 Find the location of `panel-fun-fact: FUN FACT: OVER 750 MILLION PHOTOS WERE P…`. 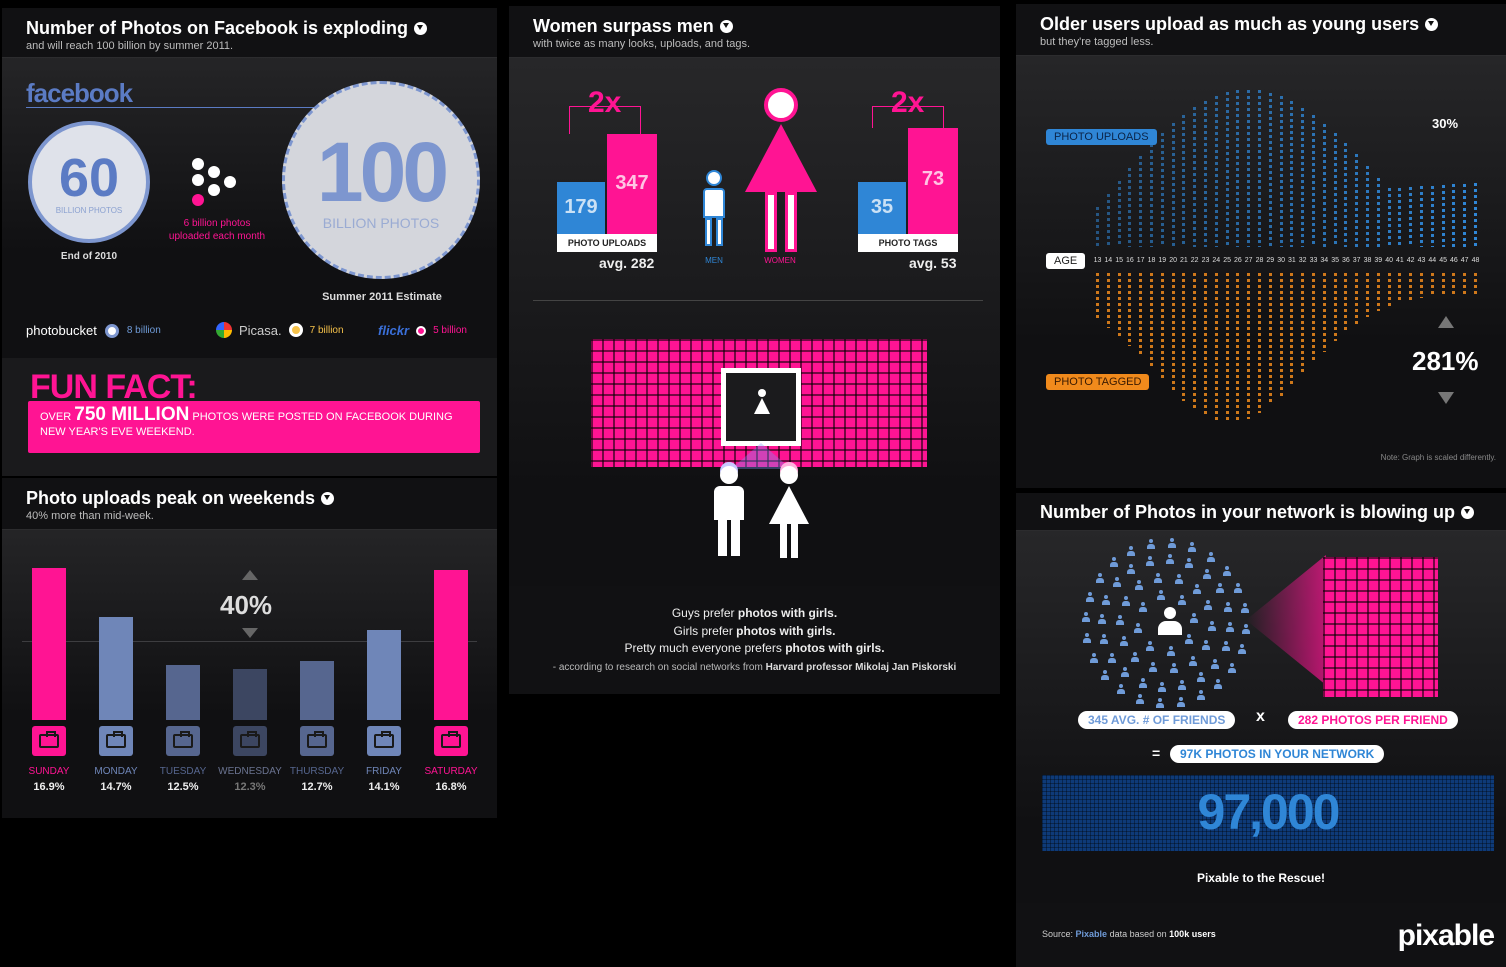

panel-fun-fact: FUN FACT: OVER 750 MILLION PHOTOS WERE P… is located at coordinates (249, 417).